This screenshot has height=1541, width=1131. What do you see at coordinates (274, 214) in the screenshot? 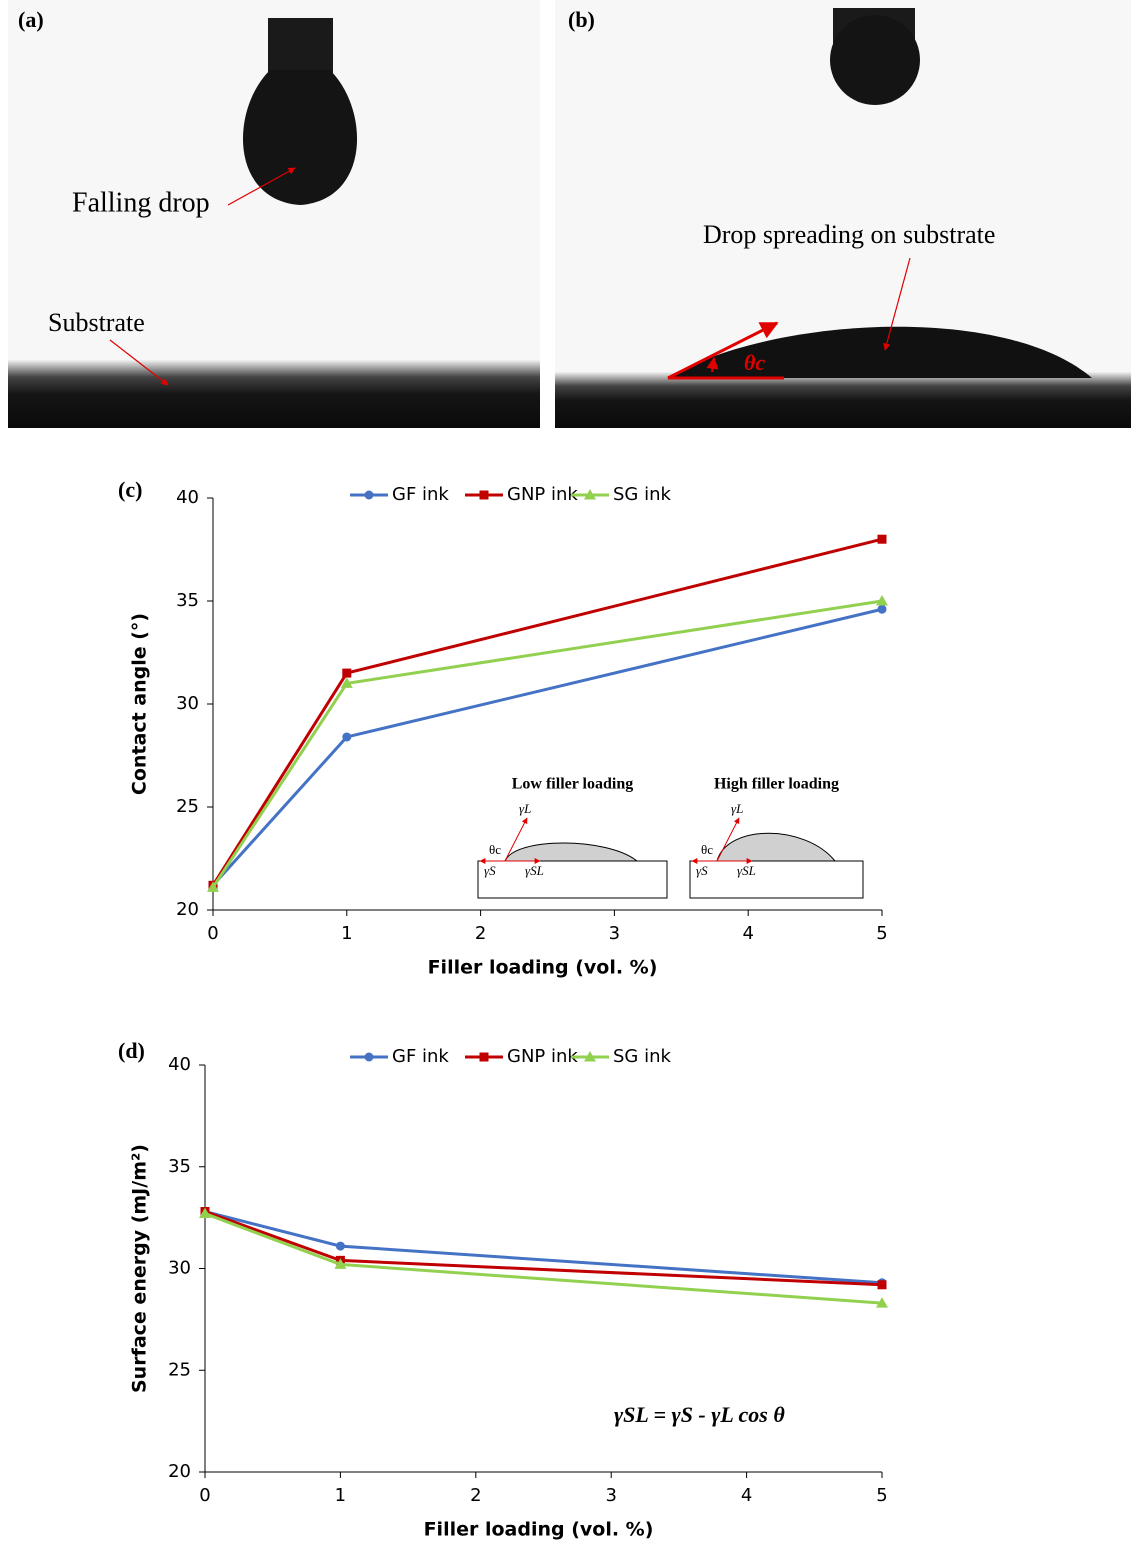
I see `photo-a` at bounding box center [274, 214].